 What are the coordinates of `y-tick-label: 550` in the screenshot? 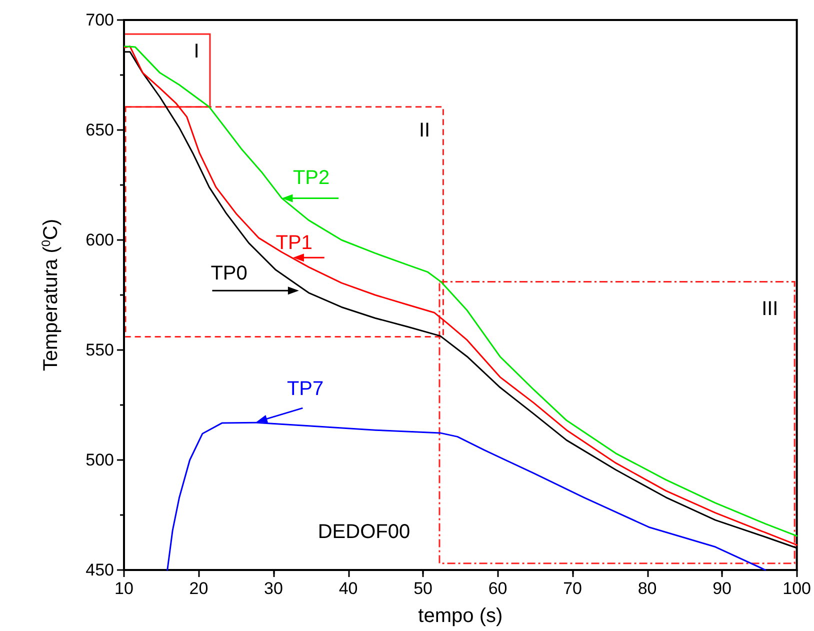 It's located at (100, 350).